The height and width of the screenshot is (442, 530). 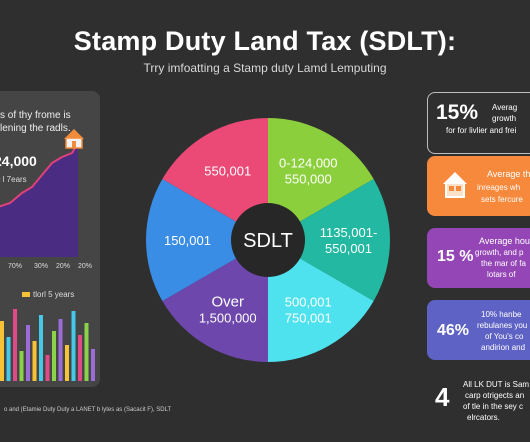 I want to click on pie-label-3-2: 750,001, so click(x=308, y=318).